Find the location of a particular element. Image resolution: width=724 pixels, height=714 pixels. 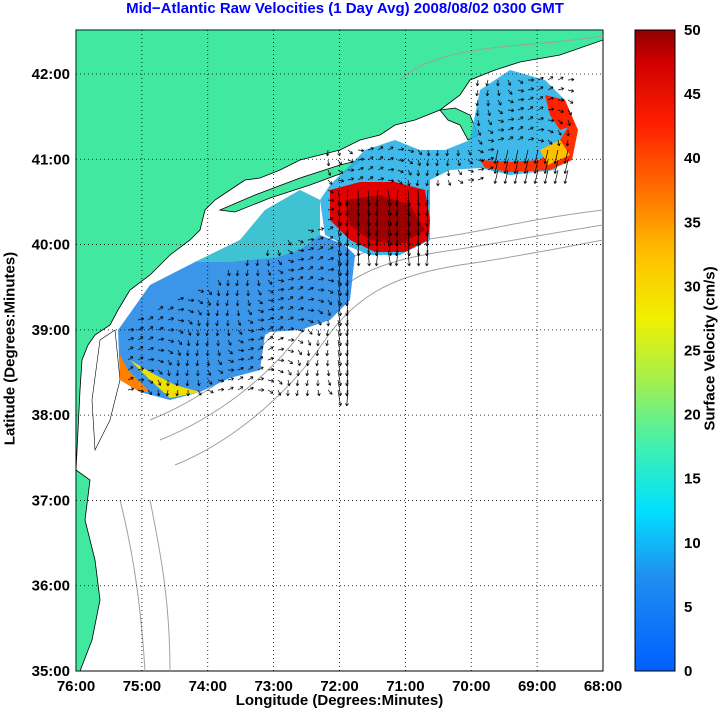

x-tick-label: 76:00 is located at coordinates (76, 686).